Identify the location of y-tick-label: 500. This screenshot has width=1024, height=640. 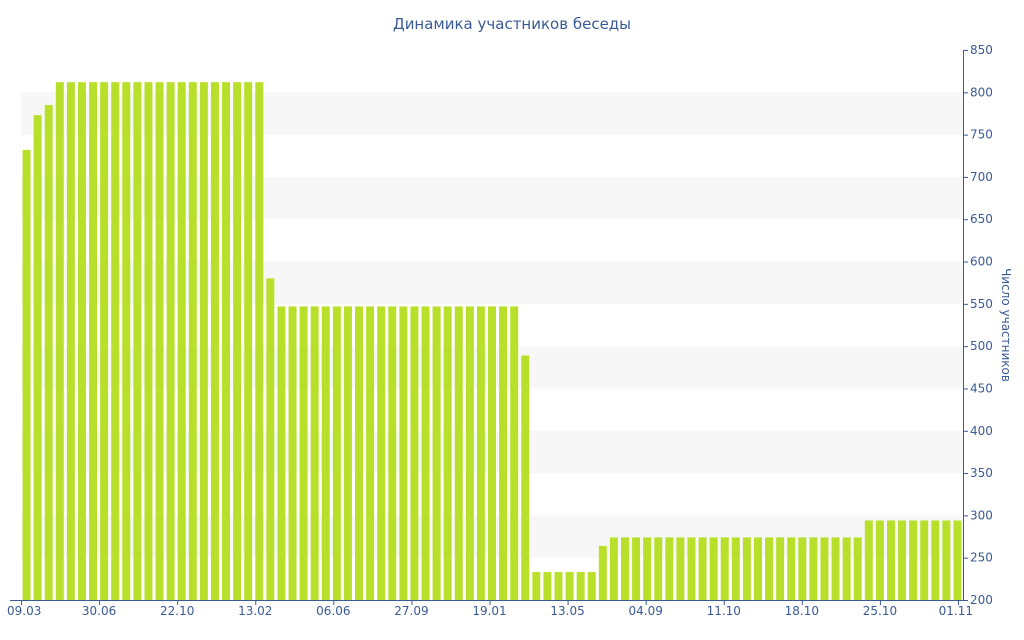
(981, 346).